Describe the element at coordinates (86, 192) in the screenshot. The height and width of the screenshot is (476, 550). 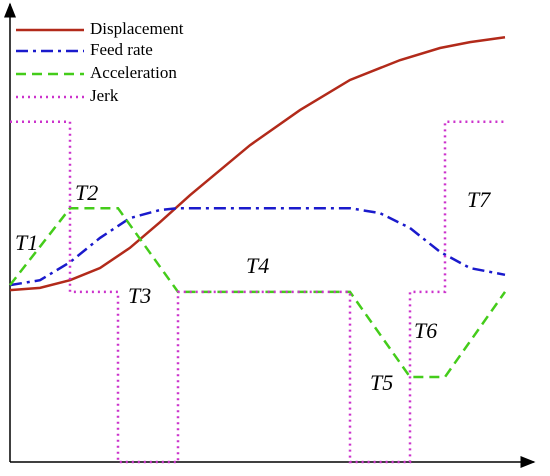
I see `phase-label: T2` at that location.